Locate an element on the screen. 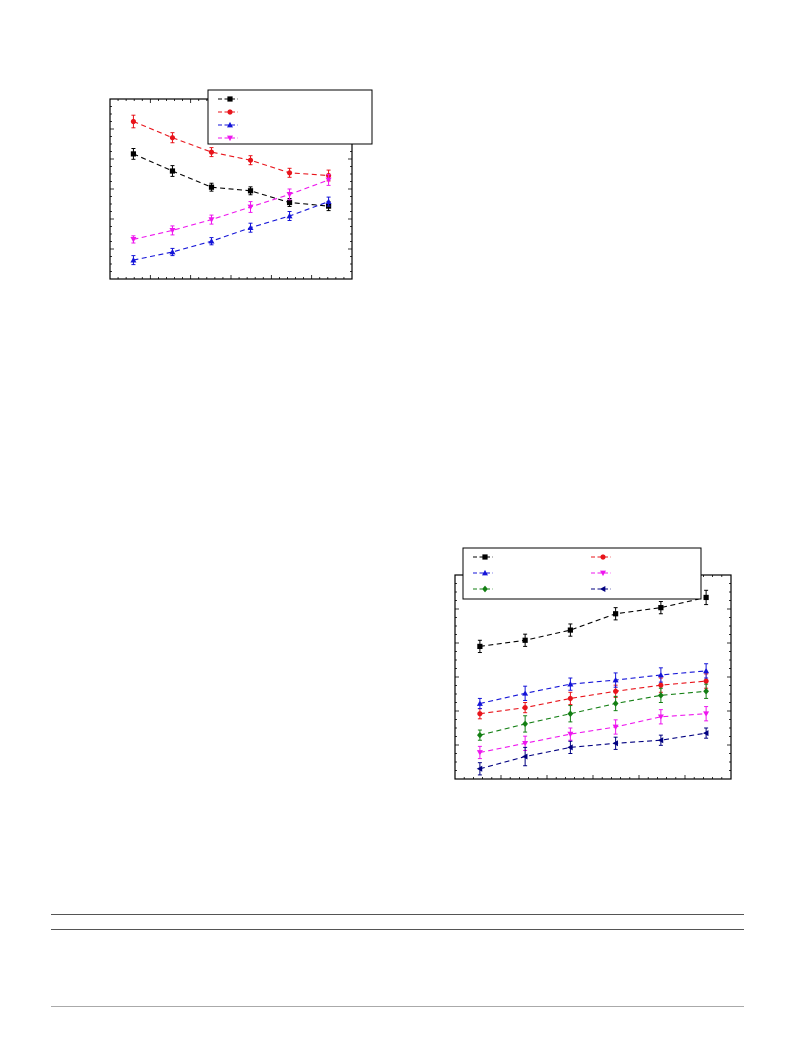  page-rule-top is located at coordinates (397, 914).